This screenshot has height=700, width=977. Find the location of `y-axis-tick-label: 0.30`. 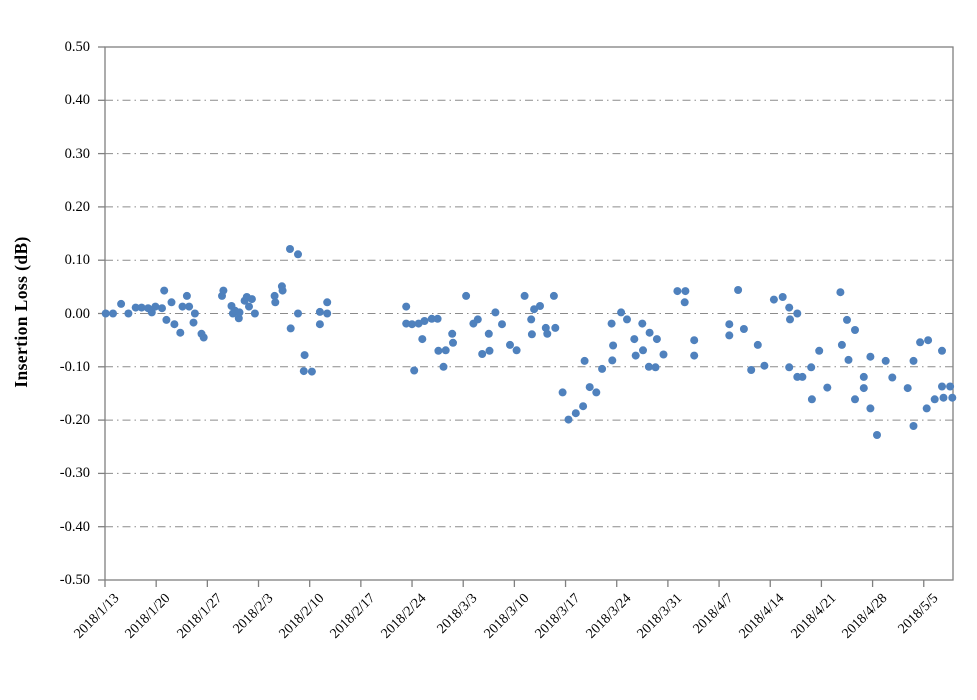

y-axis-tick-label: 0.30 is located at coordinates (77, 153).